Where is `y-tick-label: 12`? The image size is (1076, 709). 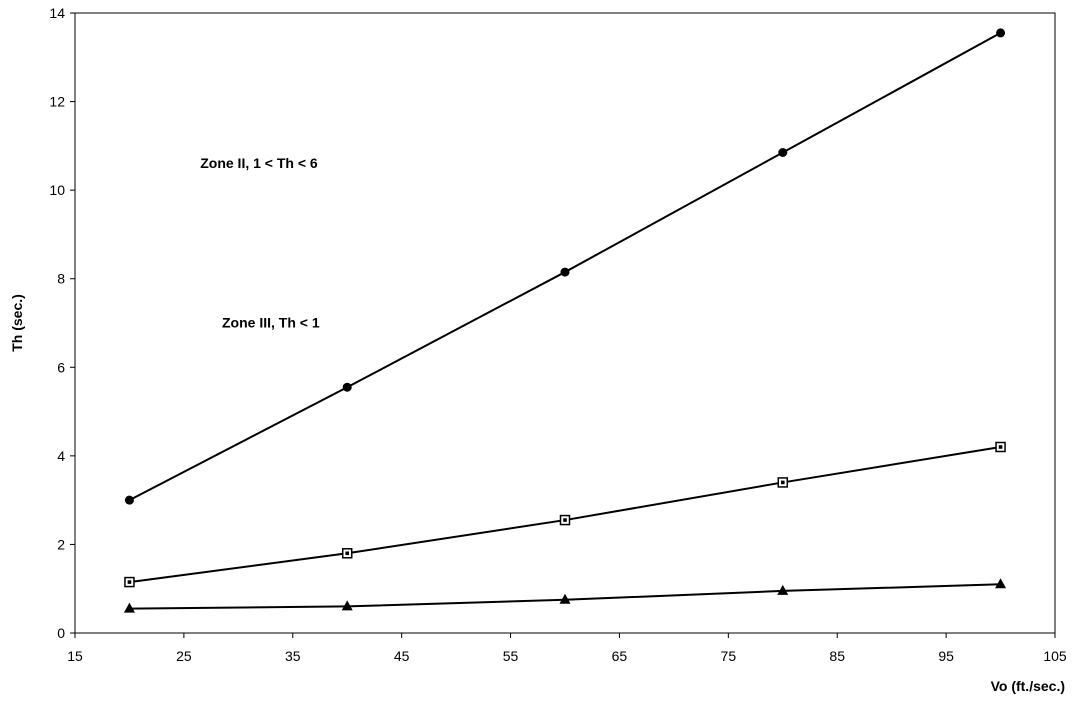
y-tick-label: 12 is located at coordinates (57, 102).